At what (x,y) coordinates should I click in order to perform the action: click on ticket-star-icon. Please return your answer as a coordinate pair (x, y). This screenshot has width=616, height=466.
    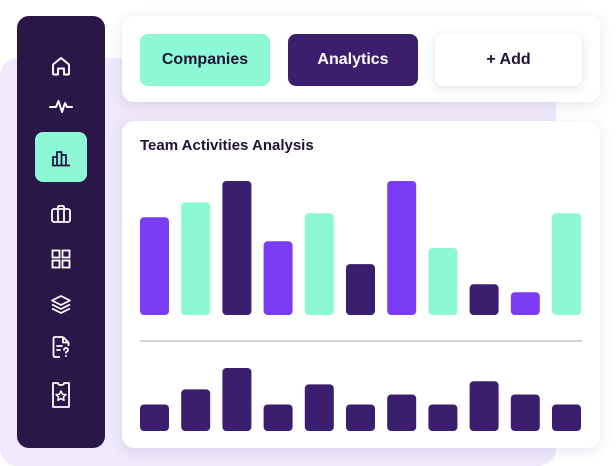
    Looking at the image, I should click on (61, 395).